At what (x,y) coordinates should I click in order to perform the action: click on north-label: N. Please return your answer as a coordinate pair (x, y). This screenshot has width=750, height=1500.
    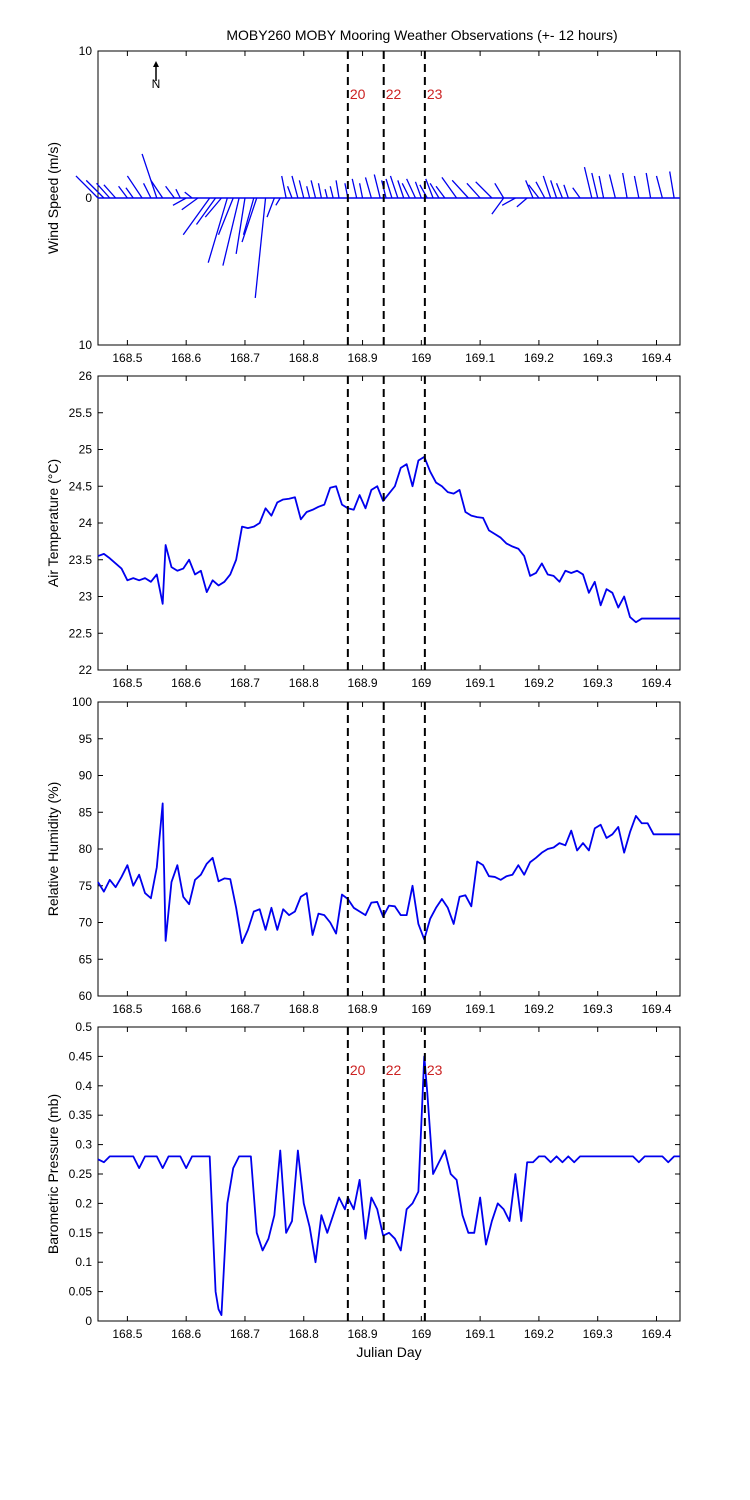
    Looking at the image, I should click on (156, 84).